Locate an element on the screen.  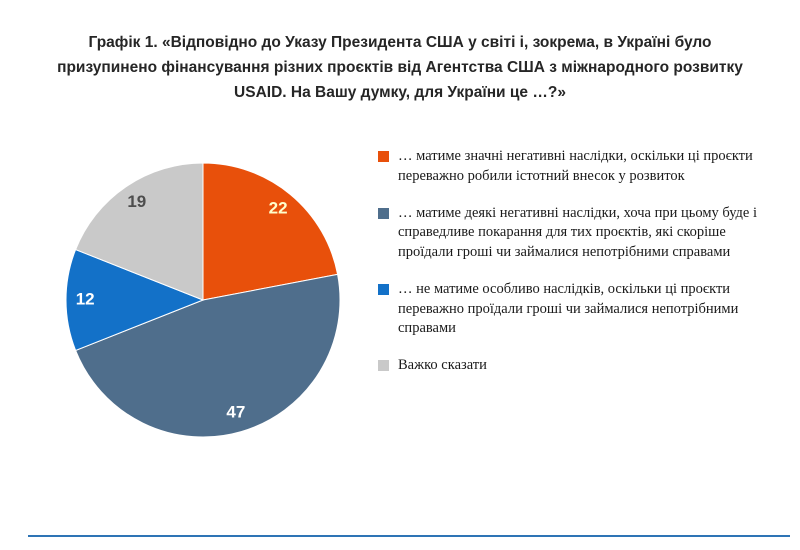
pie-value-label-1: 47 is located at coordinates (235, 412).